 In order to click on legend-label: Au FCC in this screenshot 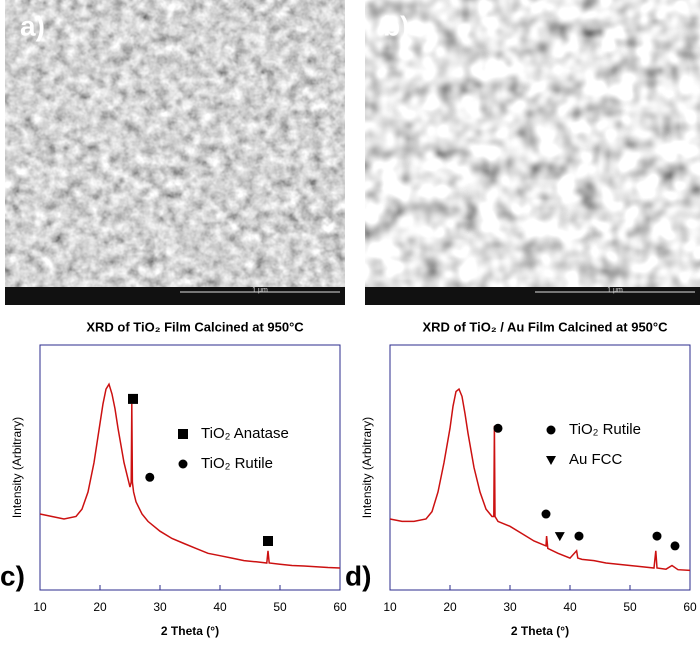, I will do `click(596, 459)`.